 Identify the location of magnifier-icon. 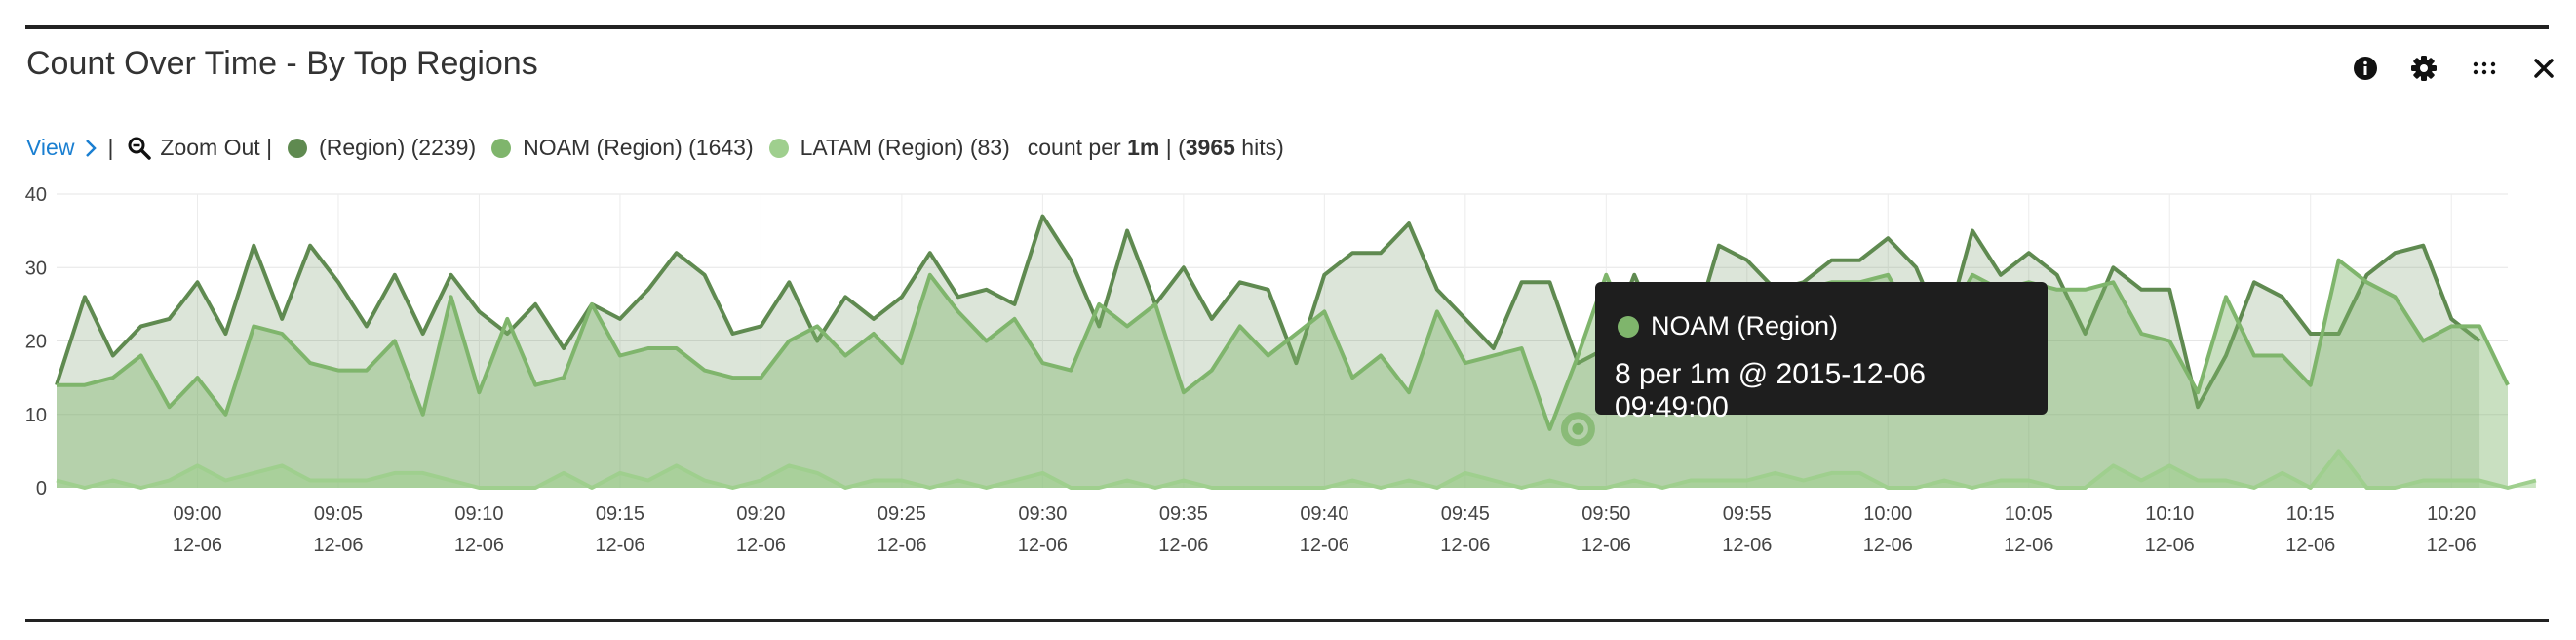
(140, 148).